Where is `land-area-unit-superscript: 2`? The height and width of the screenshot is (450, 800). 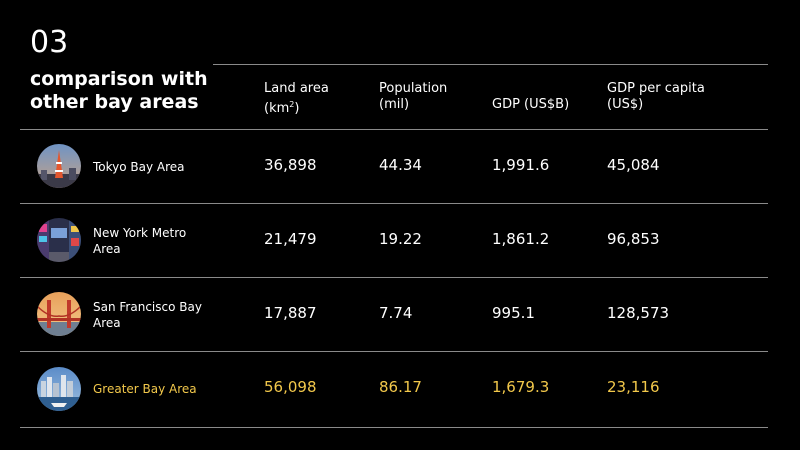 land-area-unit-superscript: 2 is located at coordinates (292, 104).